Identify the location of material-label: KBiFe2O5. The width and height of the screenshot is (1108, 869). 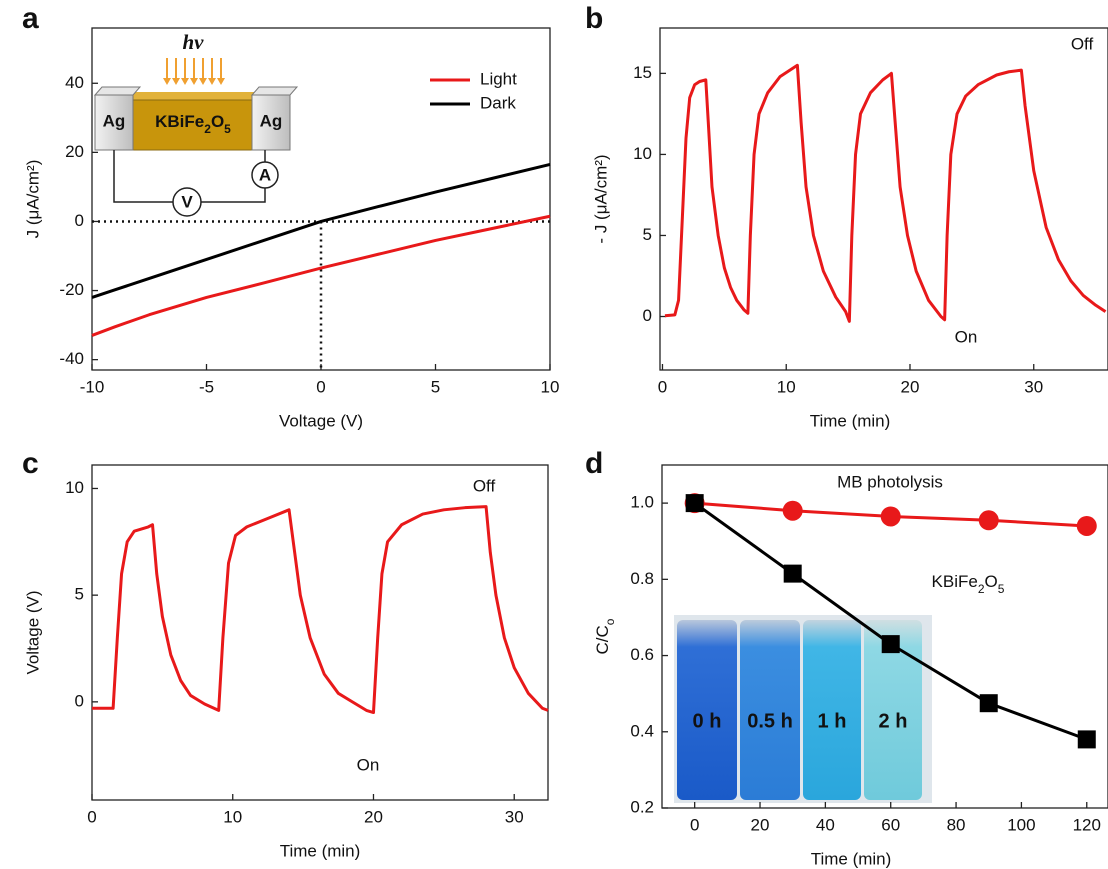
(193, 124).